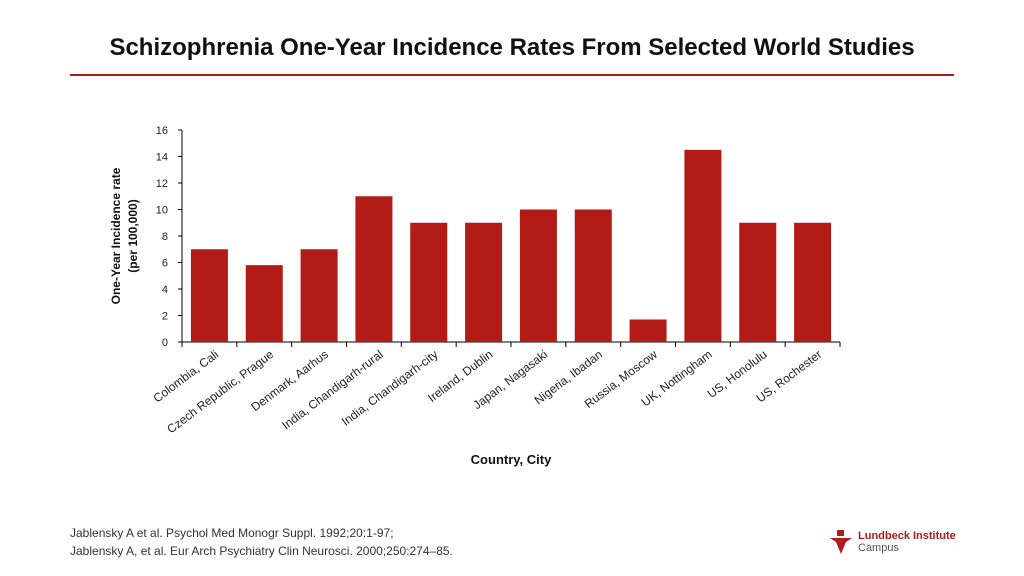 Image resolution: width=1024 pixels, height=576 pixels. Describe the element at coordinates (220, 391) in the screenshot. I see `x-tick-label: Czech Republic, Prague` at that location.